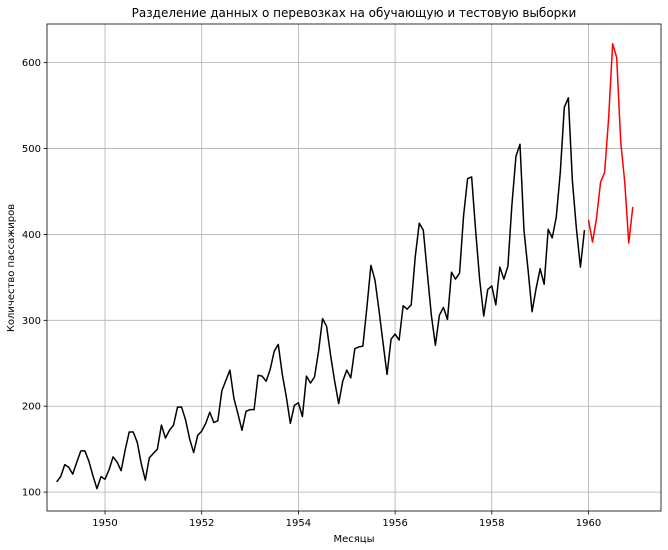 The height and width of the screenshot is (550, 668). I want to click on x-tick-label: 1952, so click(201, 523).